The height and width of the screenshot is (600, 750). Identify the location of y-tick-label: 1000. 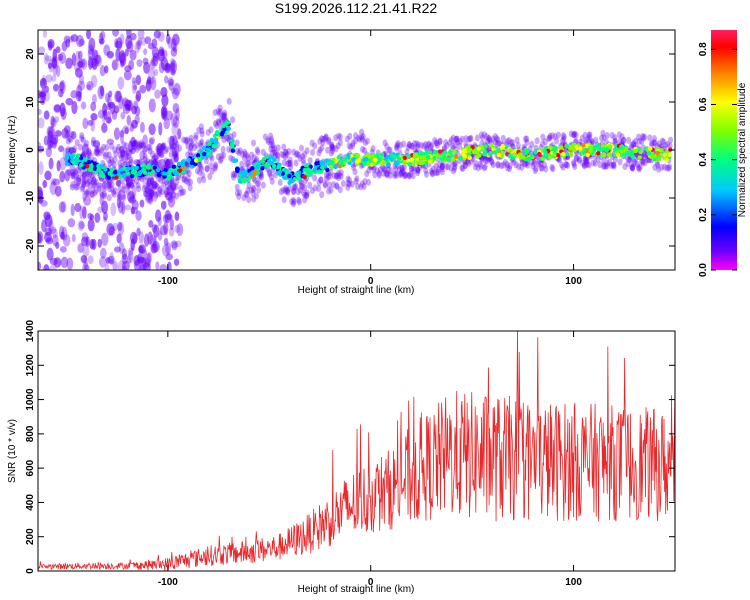
(30, 399).